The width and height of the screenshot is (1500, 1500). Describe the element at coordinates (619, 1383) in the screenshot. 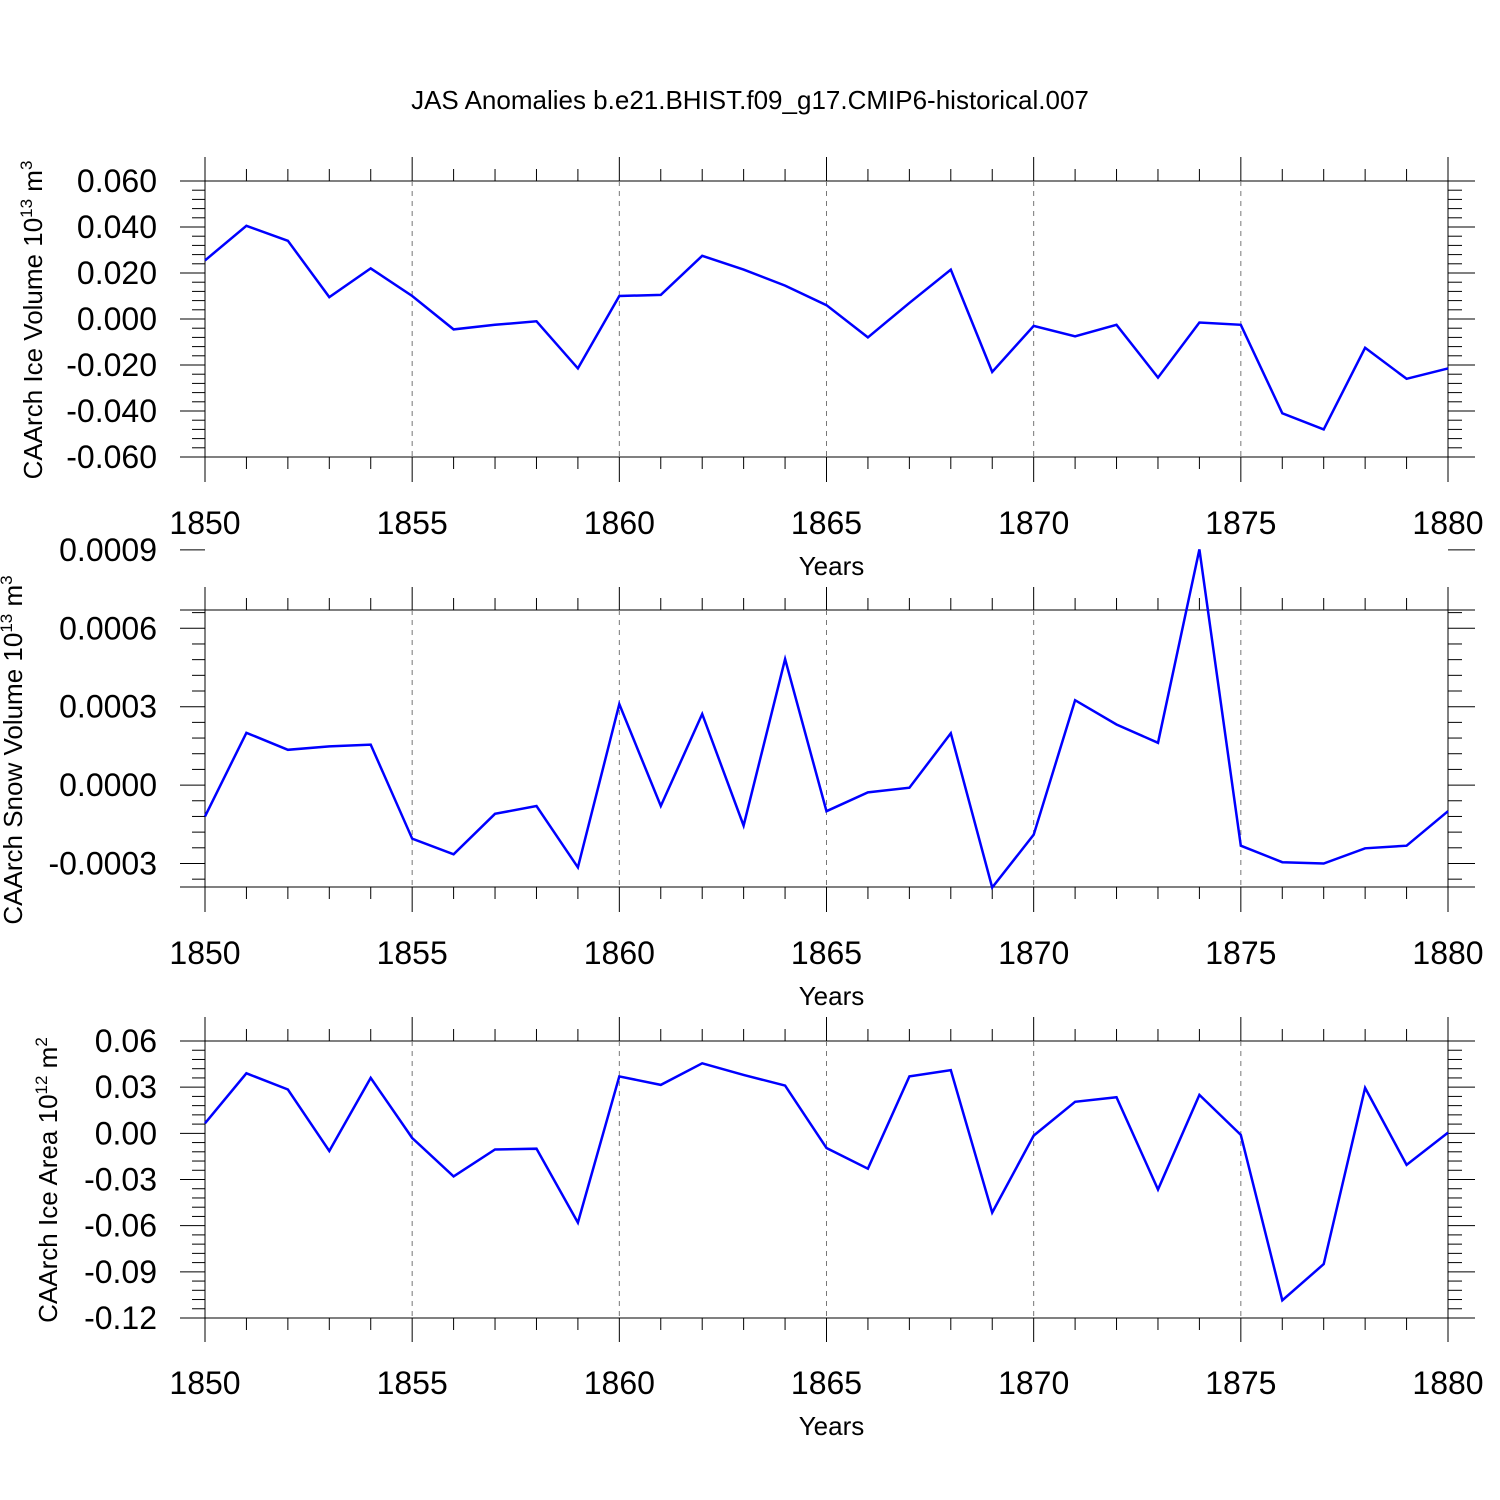

I see `x-tick-label: 1860` at that location.